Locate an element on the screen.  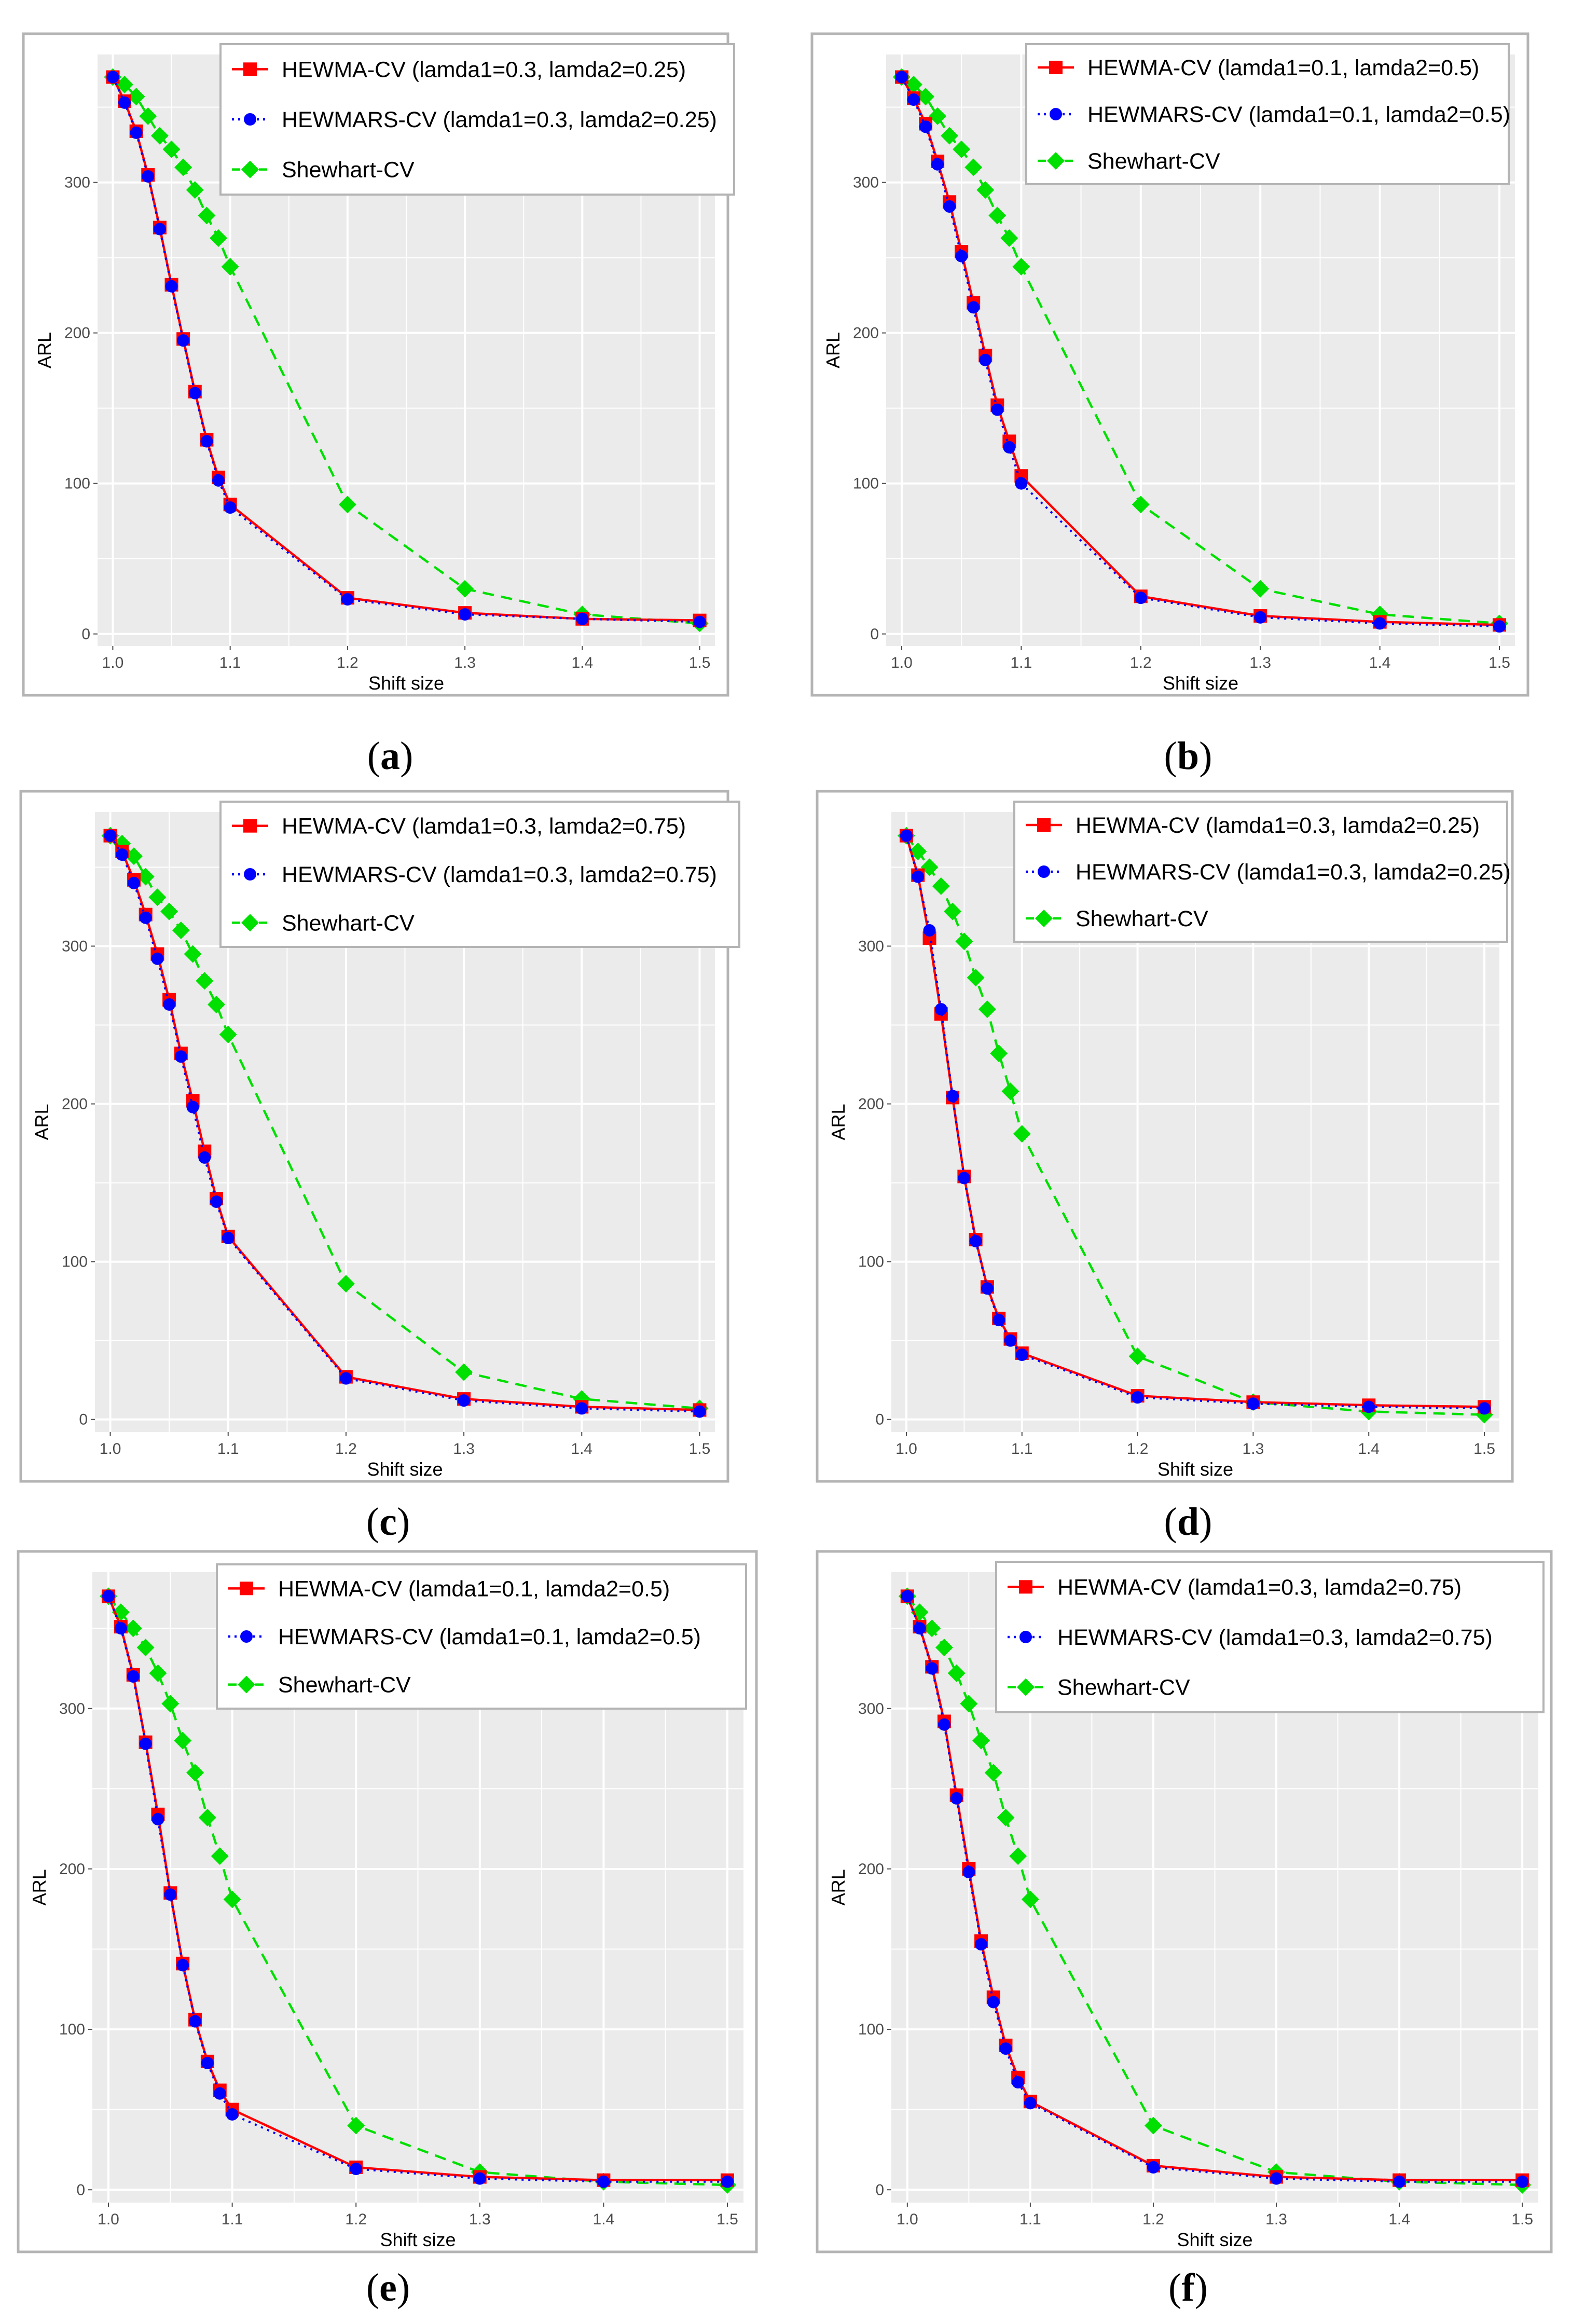
caption-c: (c) is located at coordinates (388, 1522).